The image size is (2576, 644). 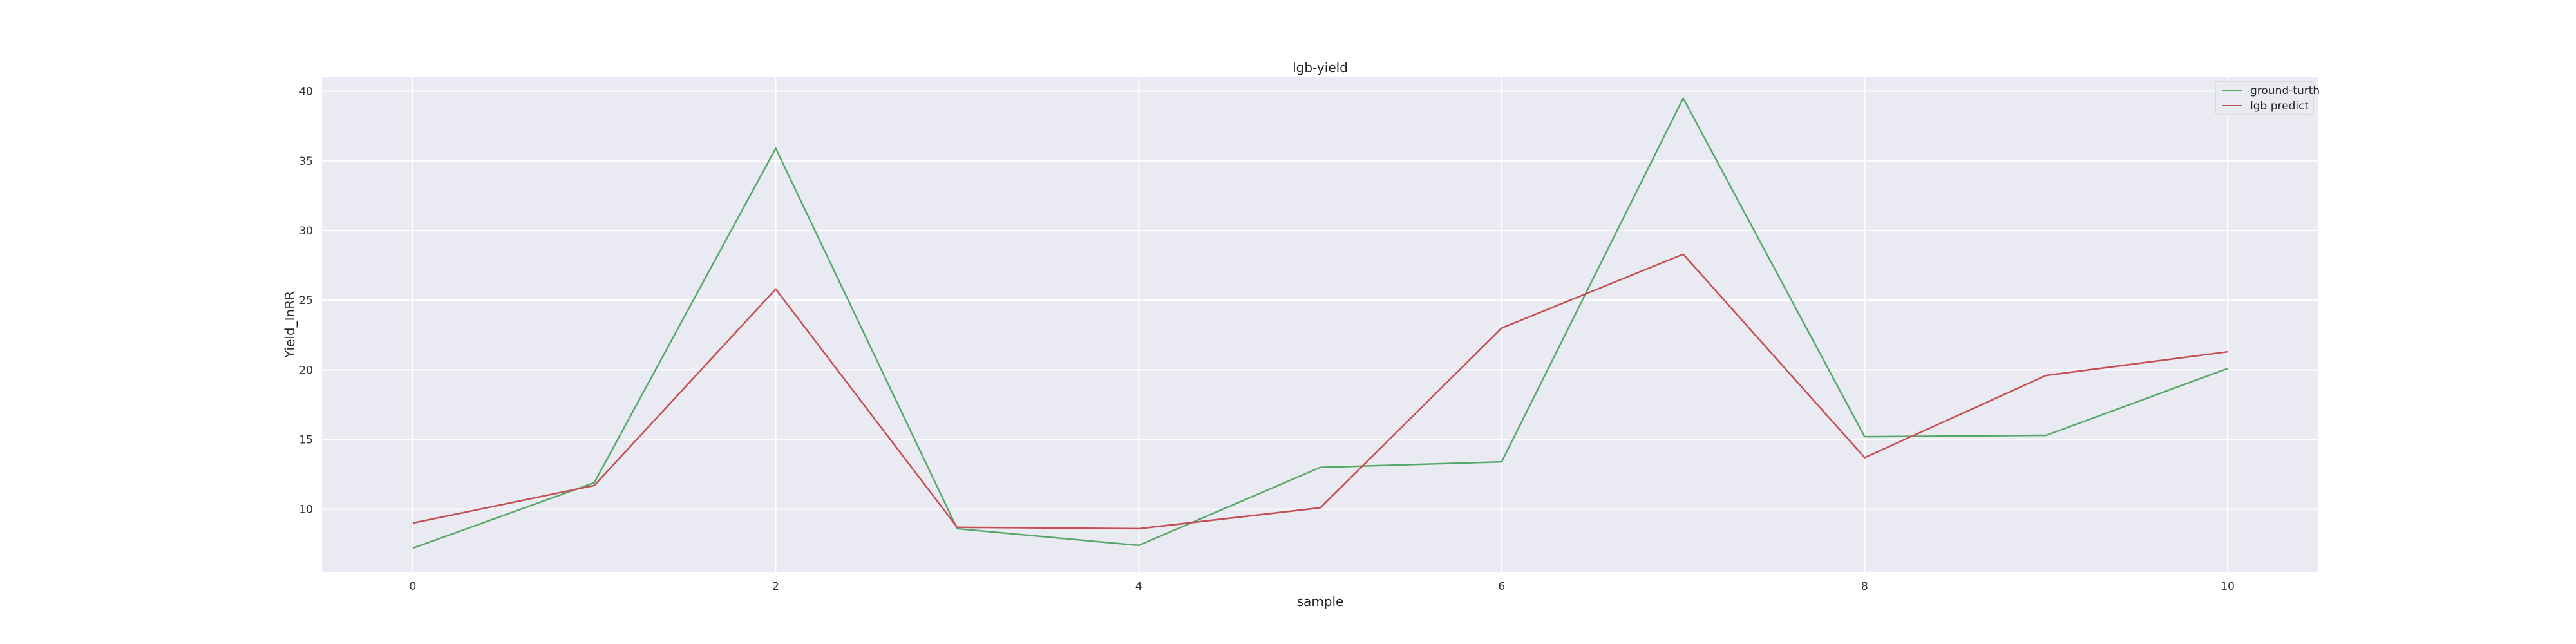 I want to click on x-tick-label: 0, so click(x=413, y=587).